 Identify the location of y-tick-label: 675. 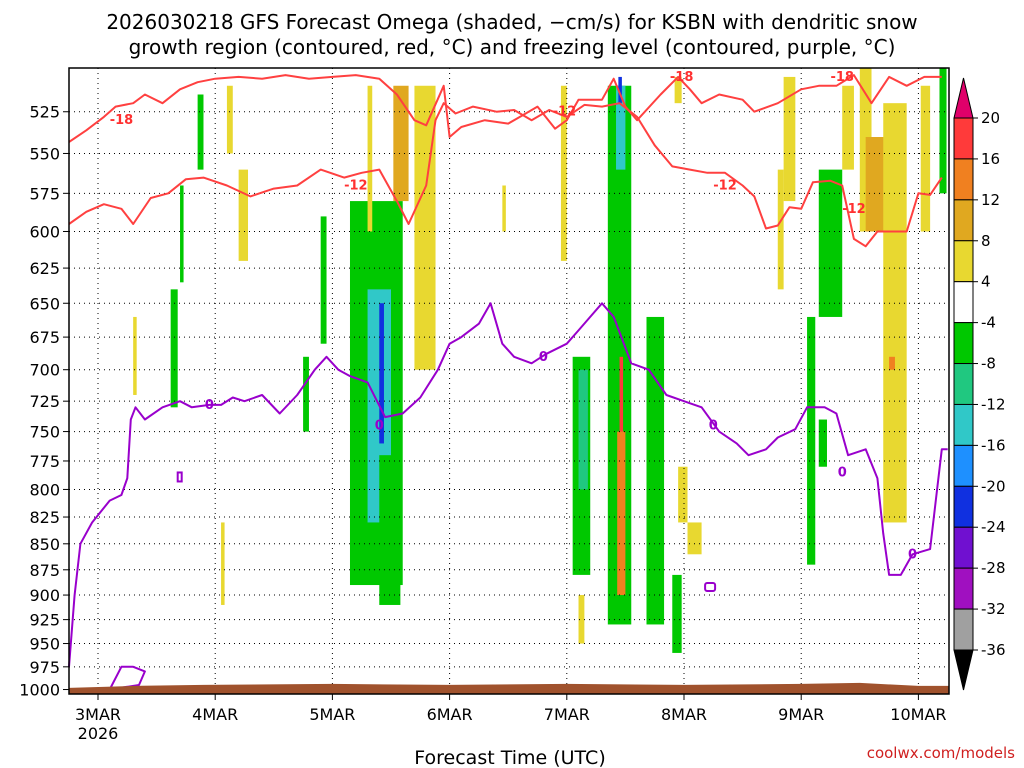
(44, 337).